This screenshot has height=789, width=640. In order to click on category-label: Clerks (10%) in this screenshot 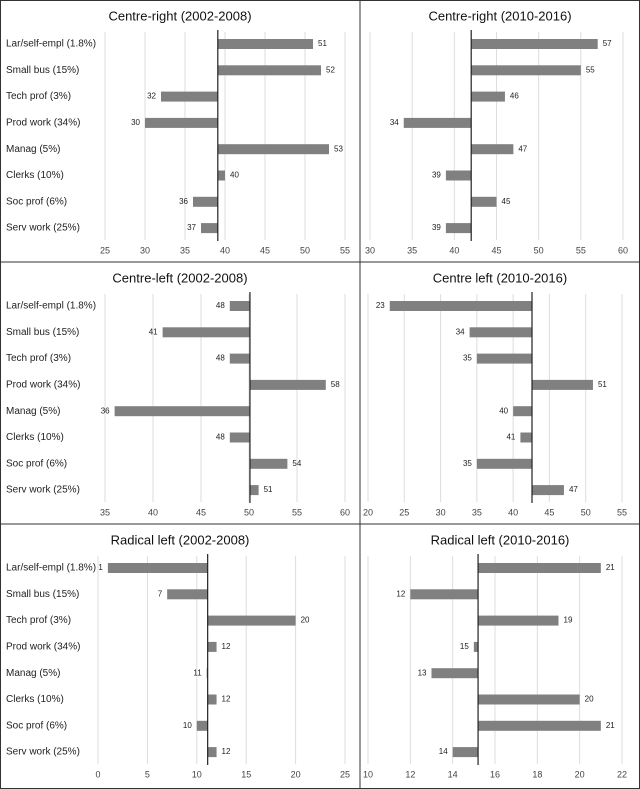, I will do `click(35, 175)`.